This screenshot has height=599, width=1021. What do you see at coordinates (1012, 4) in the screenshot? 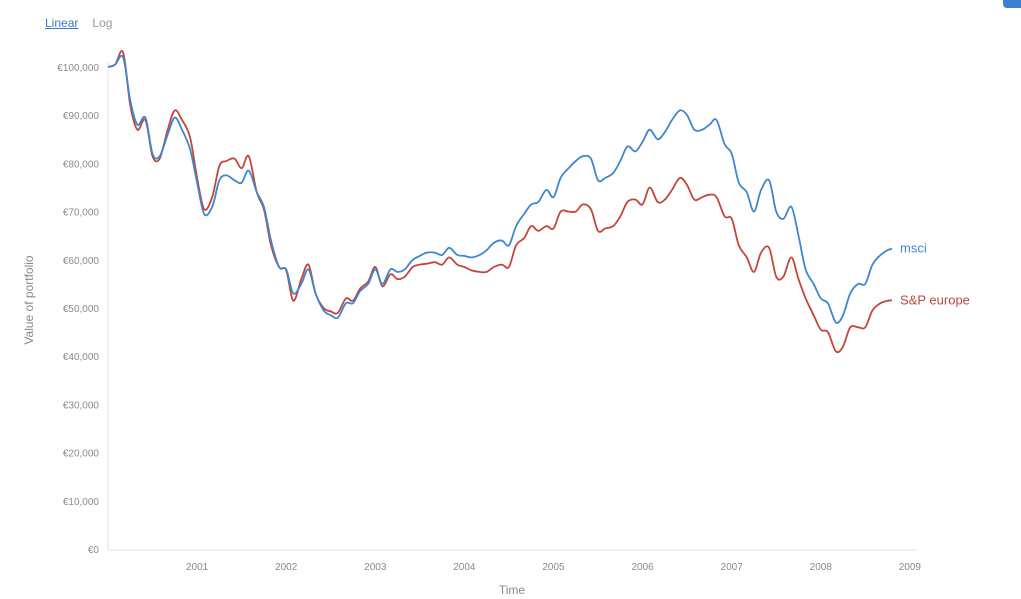
I see `download-icon` at bounding box center [1012, 4].